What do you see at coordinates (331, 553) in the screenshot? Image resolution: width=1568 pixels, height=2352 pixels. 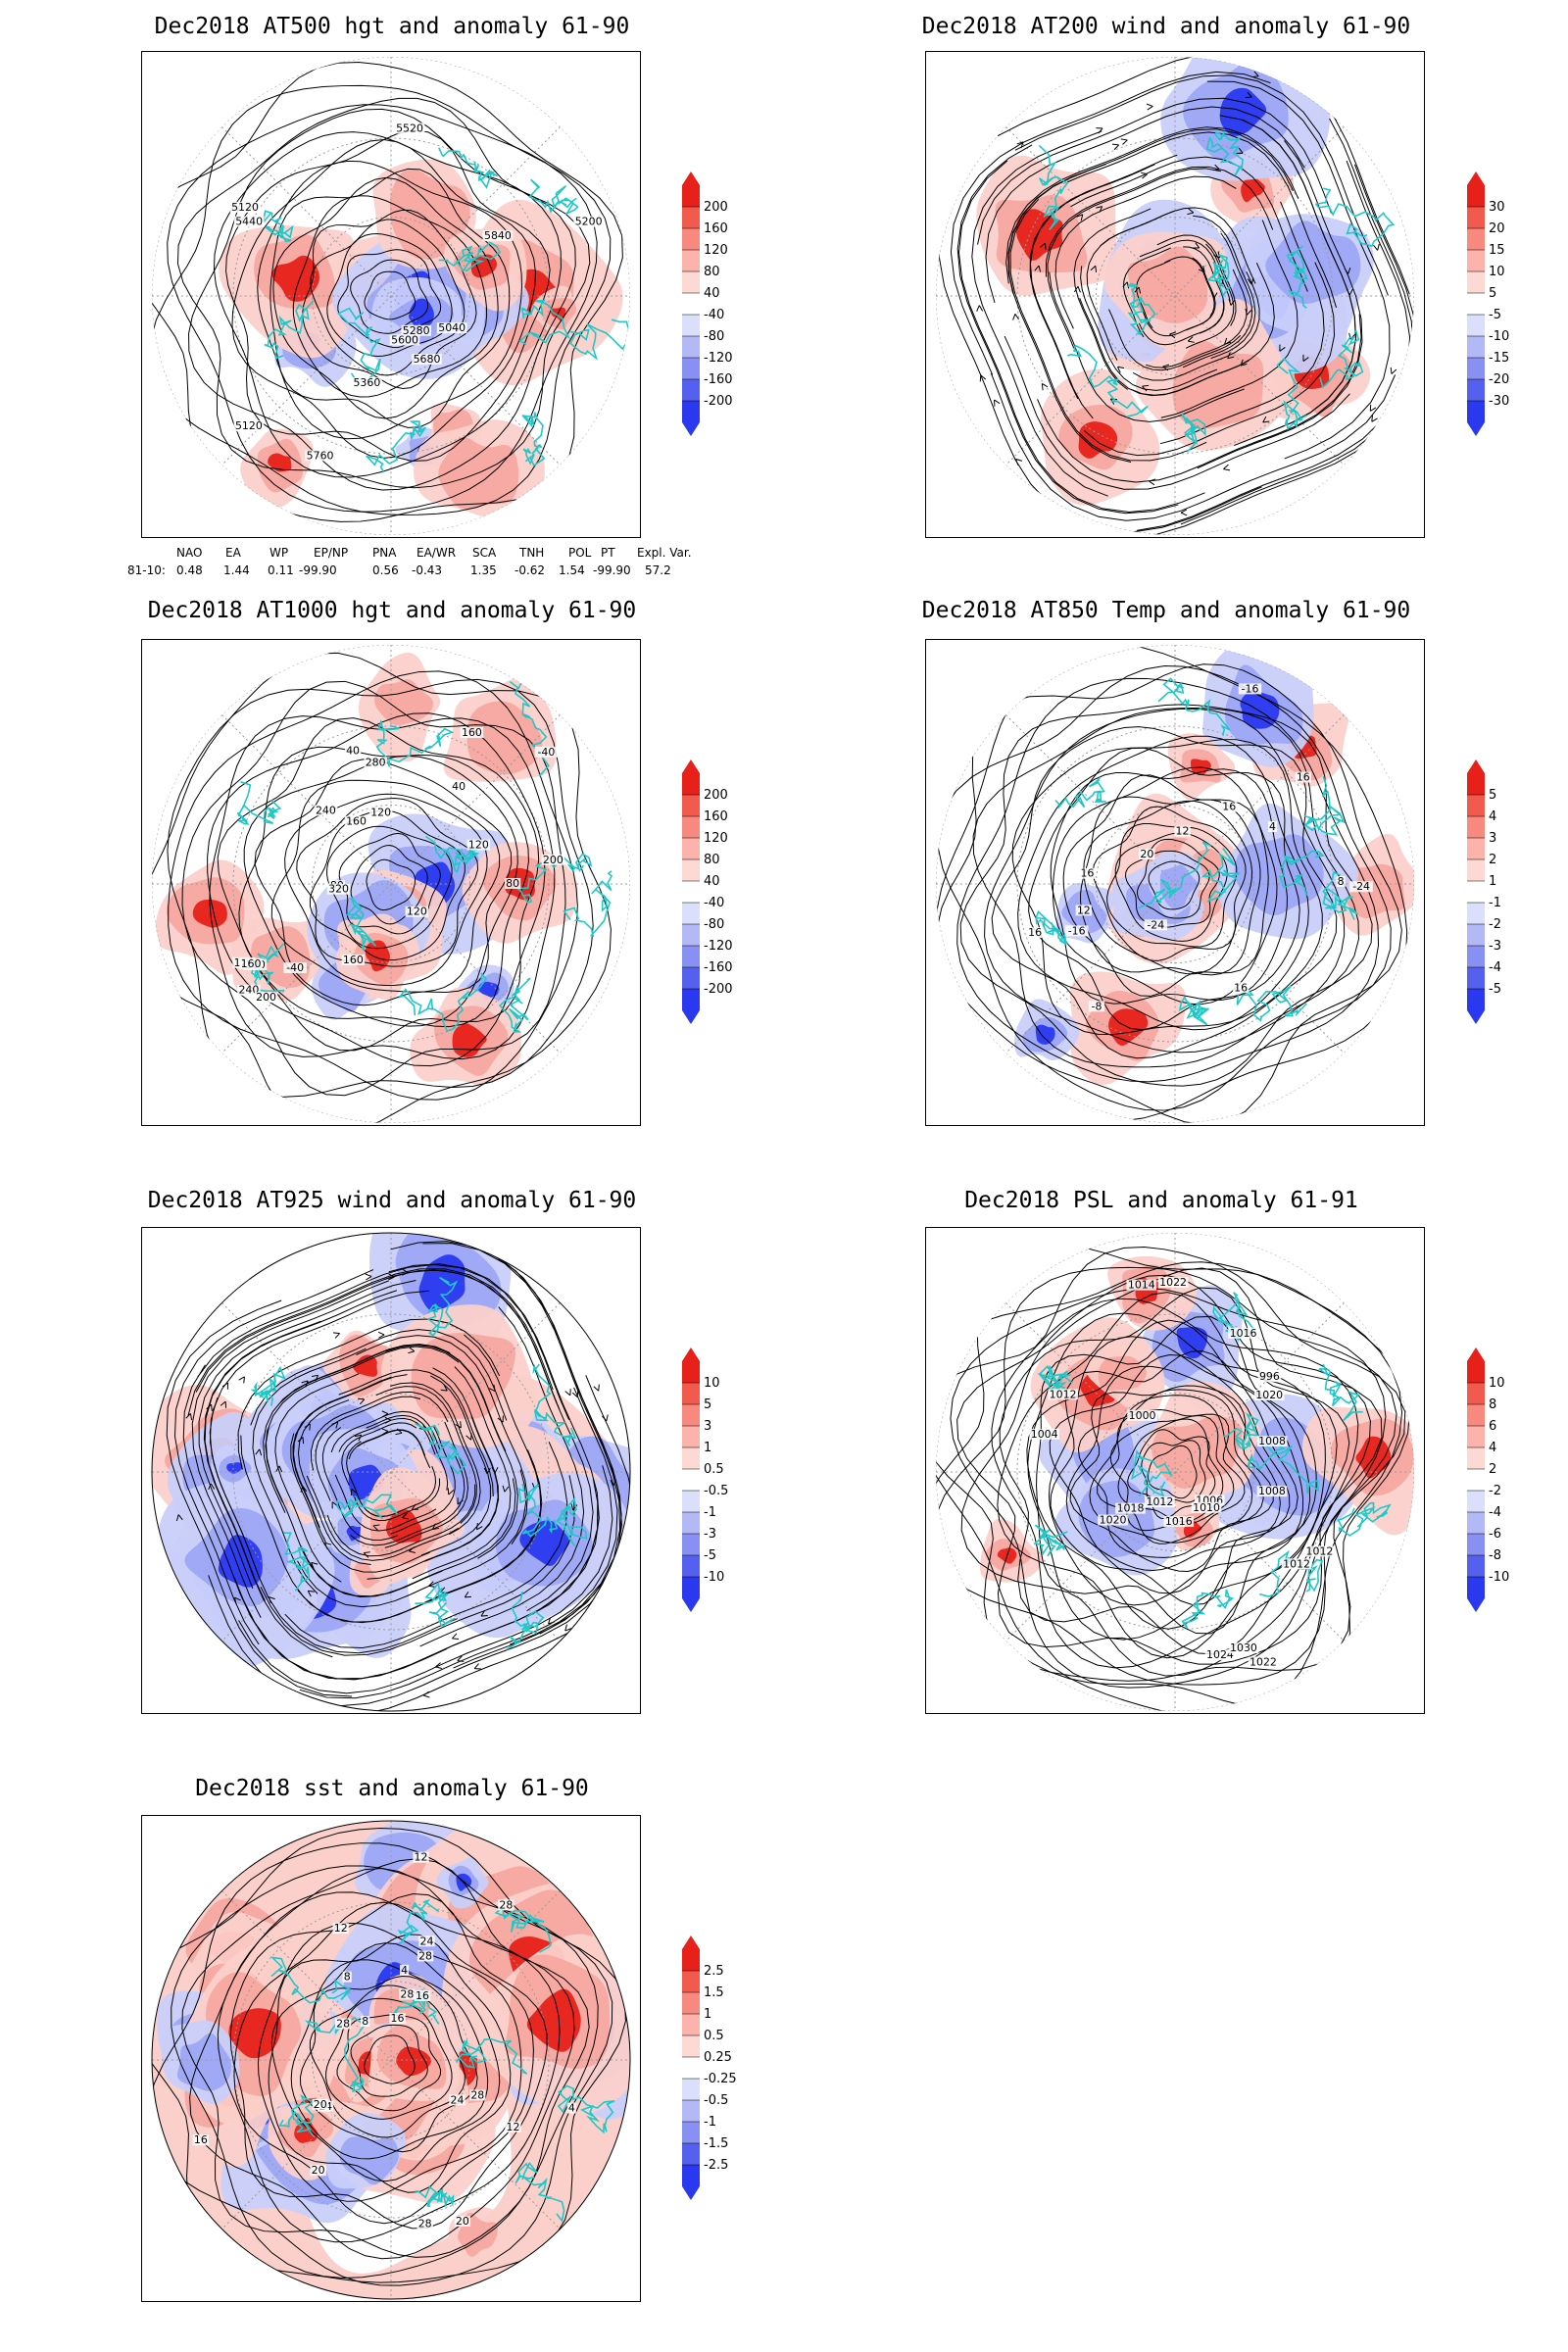 I see `index-header-epnp: EP/NP` at bounding box center [331, 553].